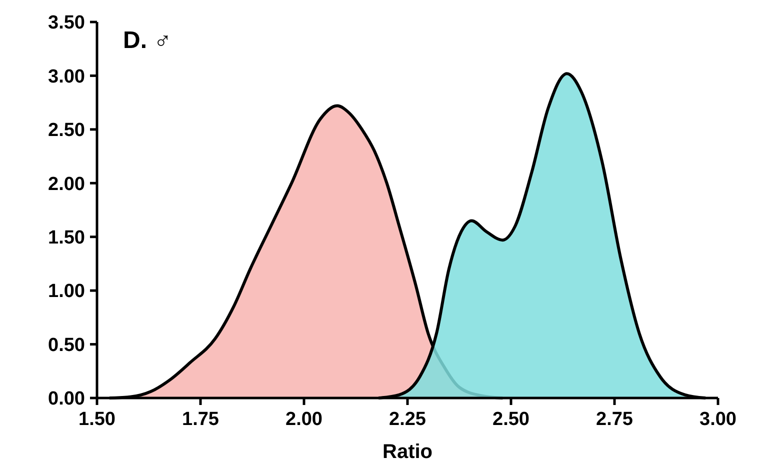 This screenshot has height=470, width=759. I want to click on x-tick-label: 3.00, so click(718, 419).